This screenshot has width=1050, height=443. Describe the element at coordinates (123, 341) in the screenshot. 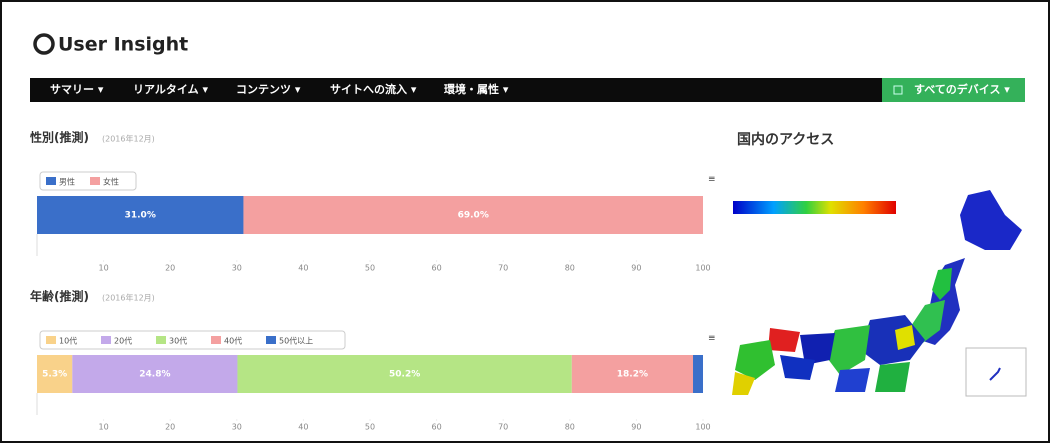

I see `legend-label: 20代` at that location.